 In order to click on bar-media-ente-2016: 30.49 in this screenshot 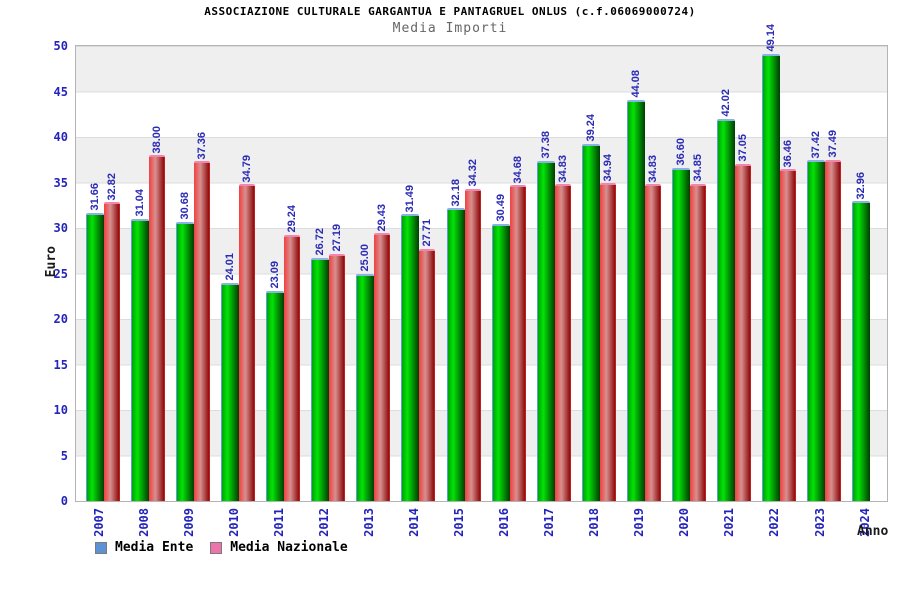, I will do `click(500, 347)`.